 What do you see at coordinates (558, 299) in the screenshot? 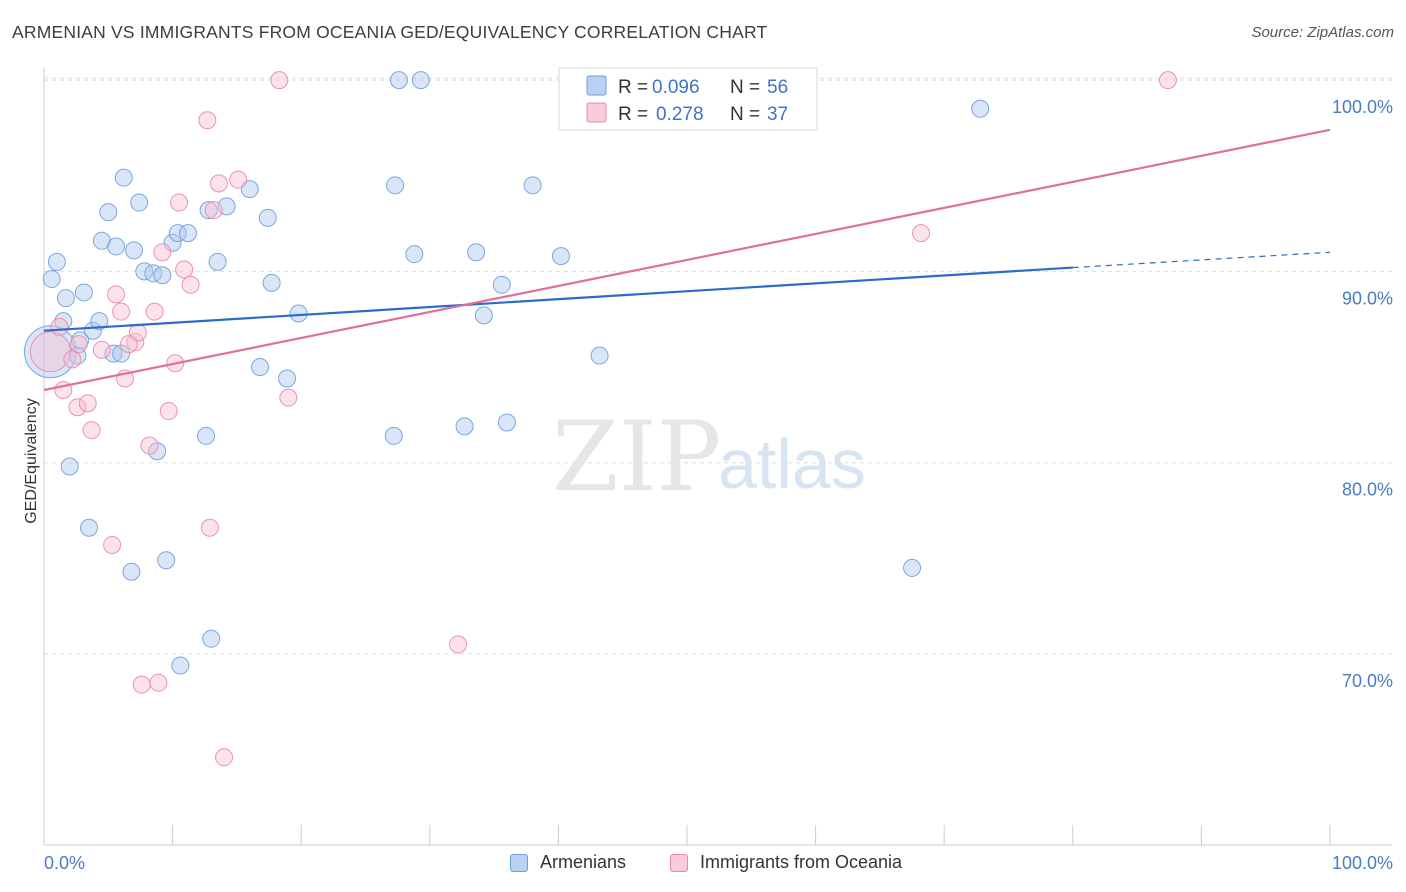
I see `trend-line-armenians` at bounding box center [558, 299].